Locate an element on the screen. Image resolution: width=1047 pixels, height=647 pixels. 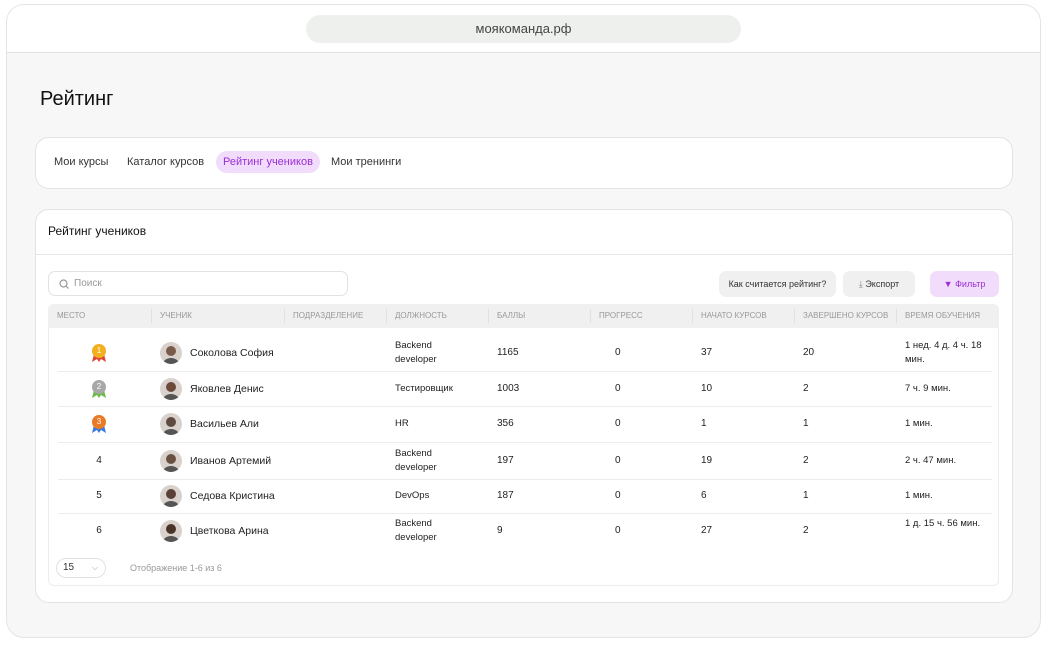
column-header: ПОДРАЗДЕЛЕНИЕ is located at coordinates (328, 315).